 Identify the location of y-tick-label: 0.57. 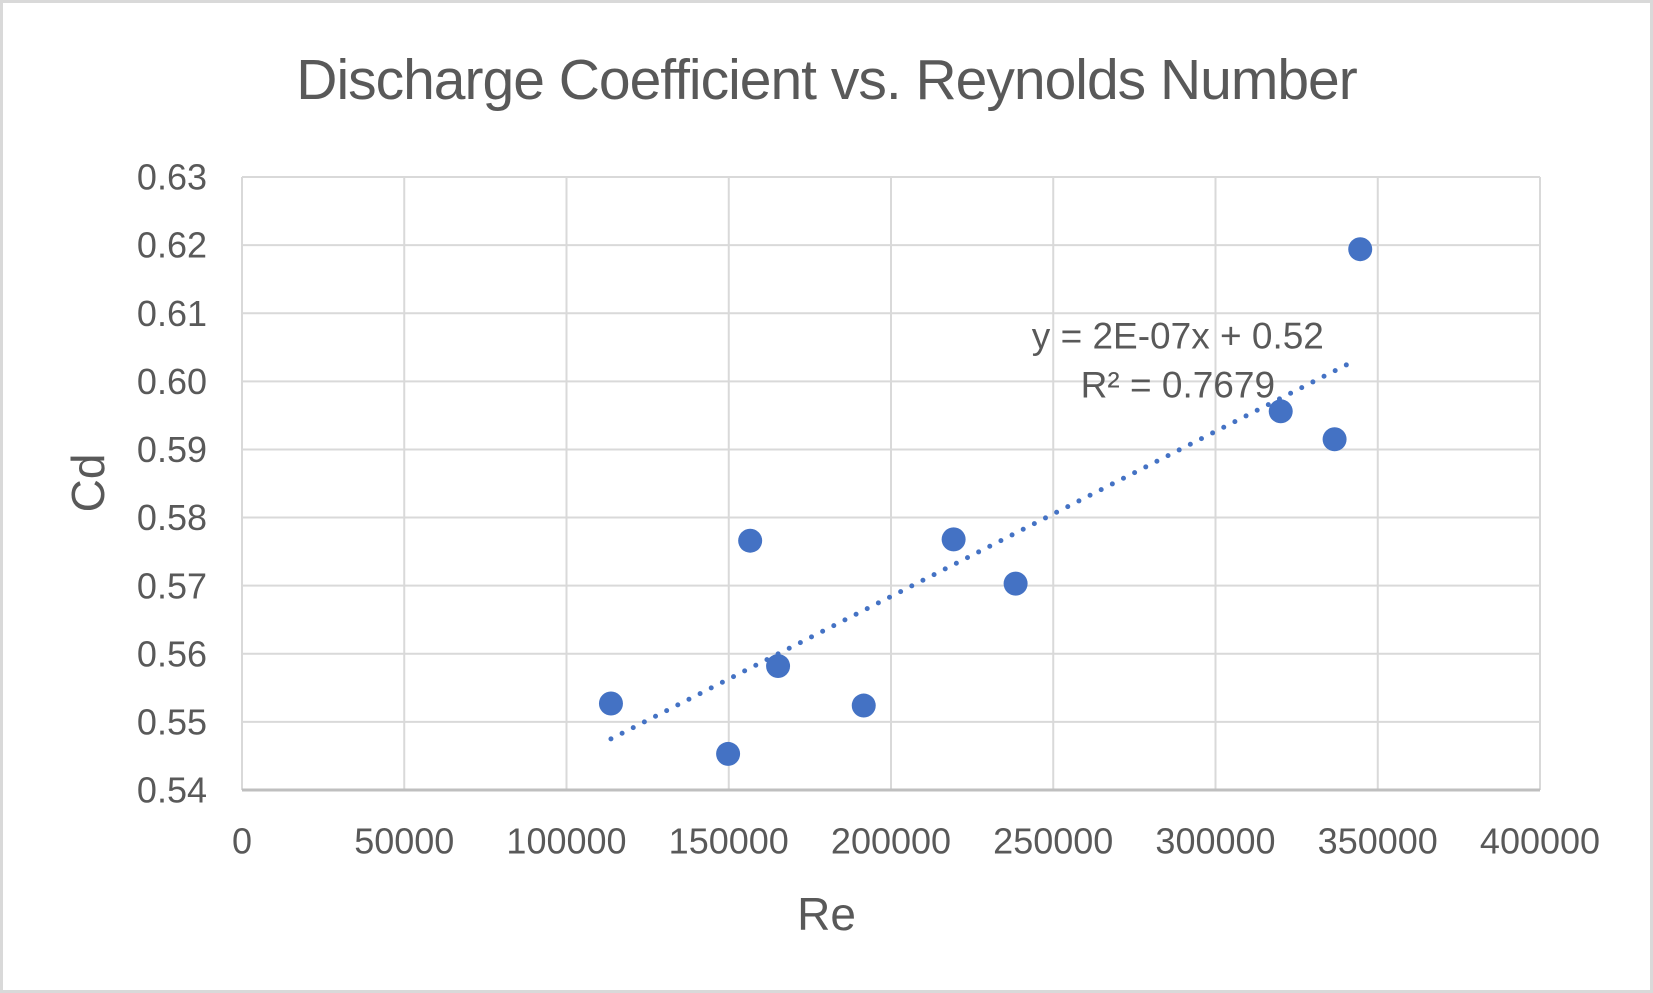
(172, 585).